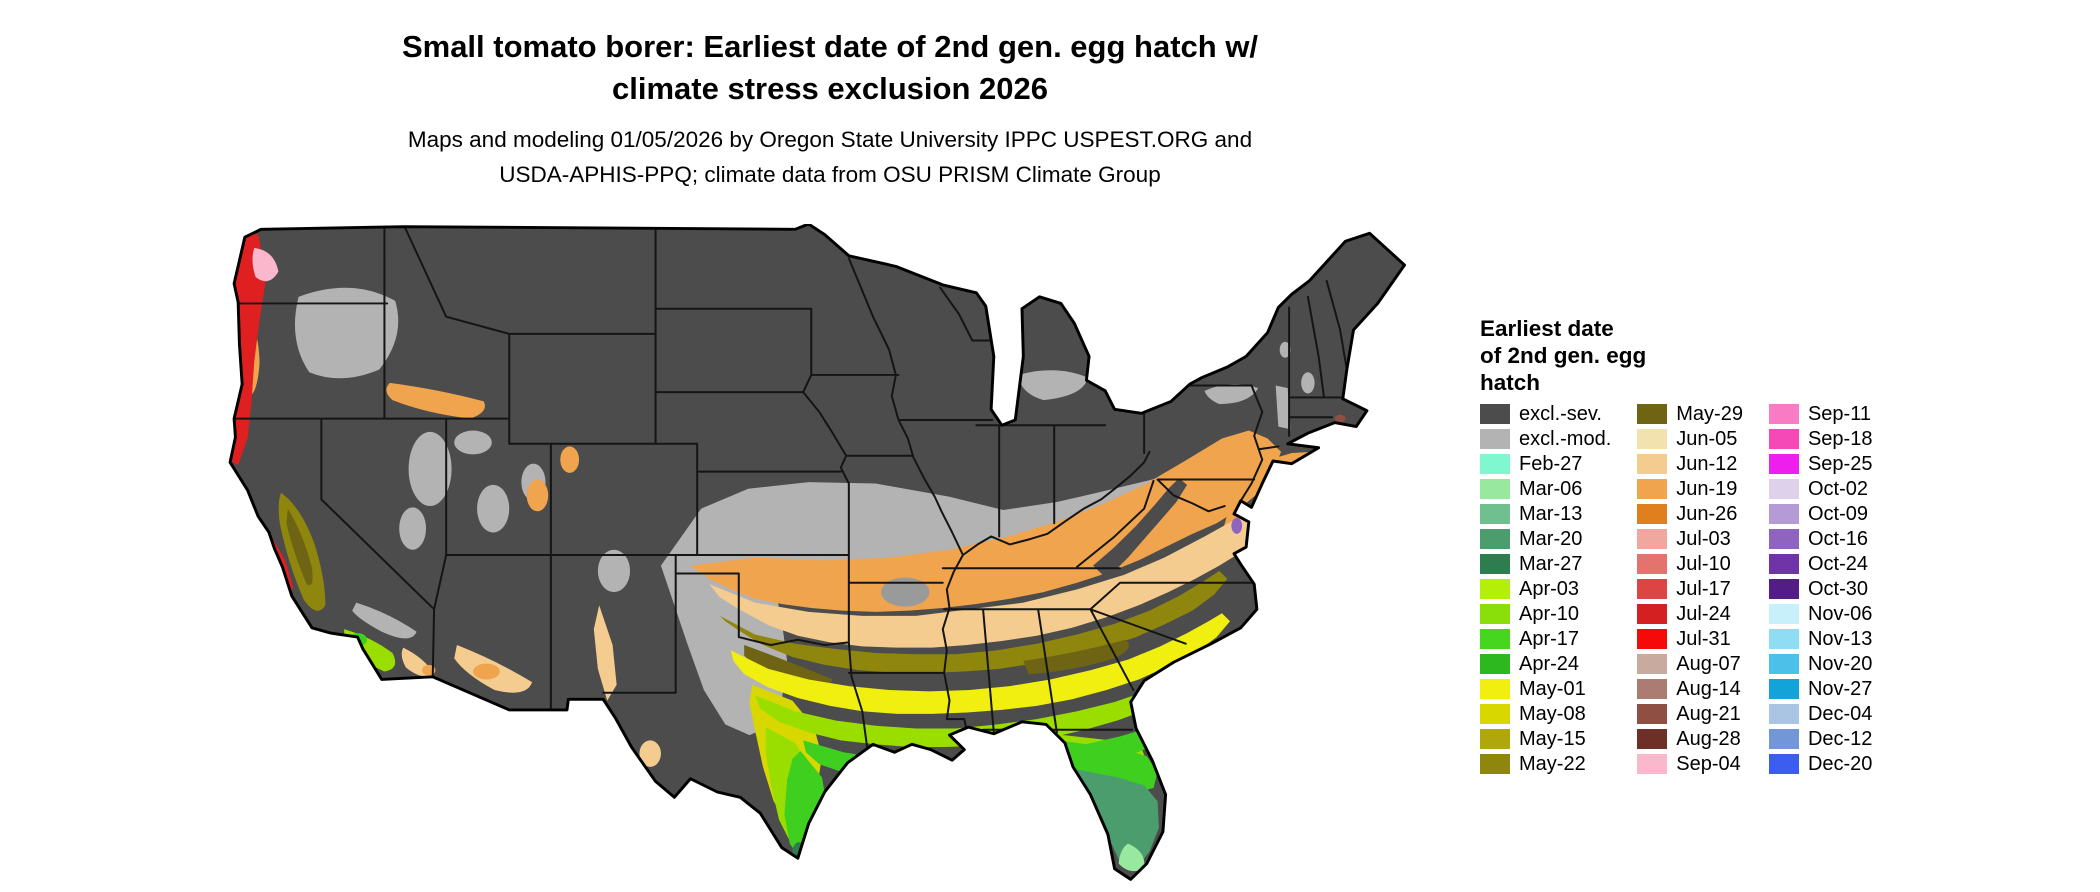 The height and width of the screenshot is (892, 2100). Describe the element at coordinates (1510, 382) in the screenshot. I see `legend-title-line3: hatch` at that location.